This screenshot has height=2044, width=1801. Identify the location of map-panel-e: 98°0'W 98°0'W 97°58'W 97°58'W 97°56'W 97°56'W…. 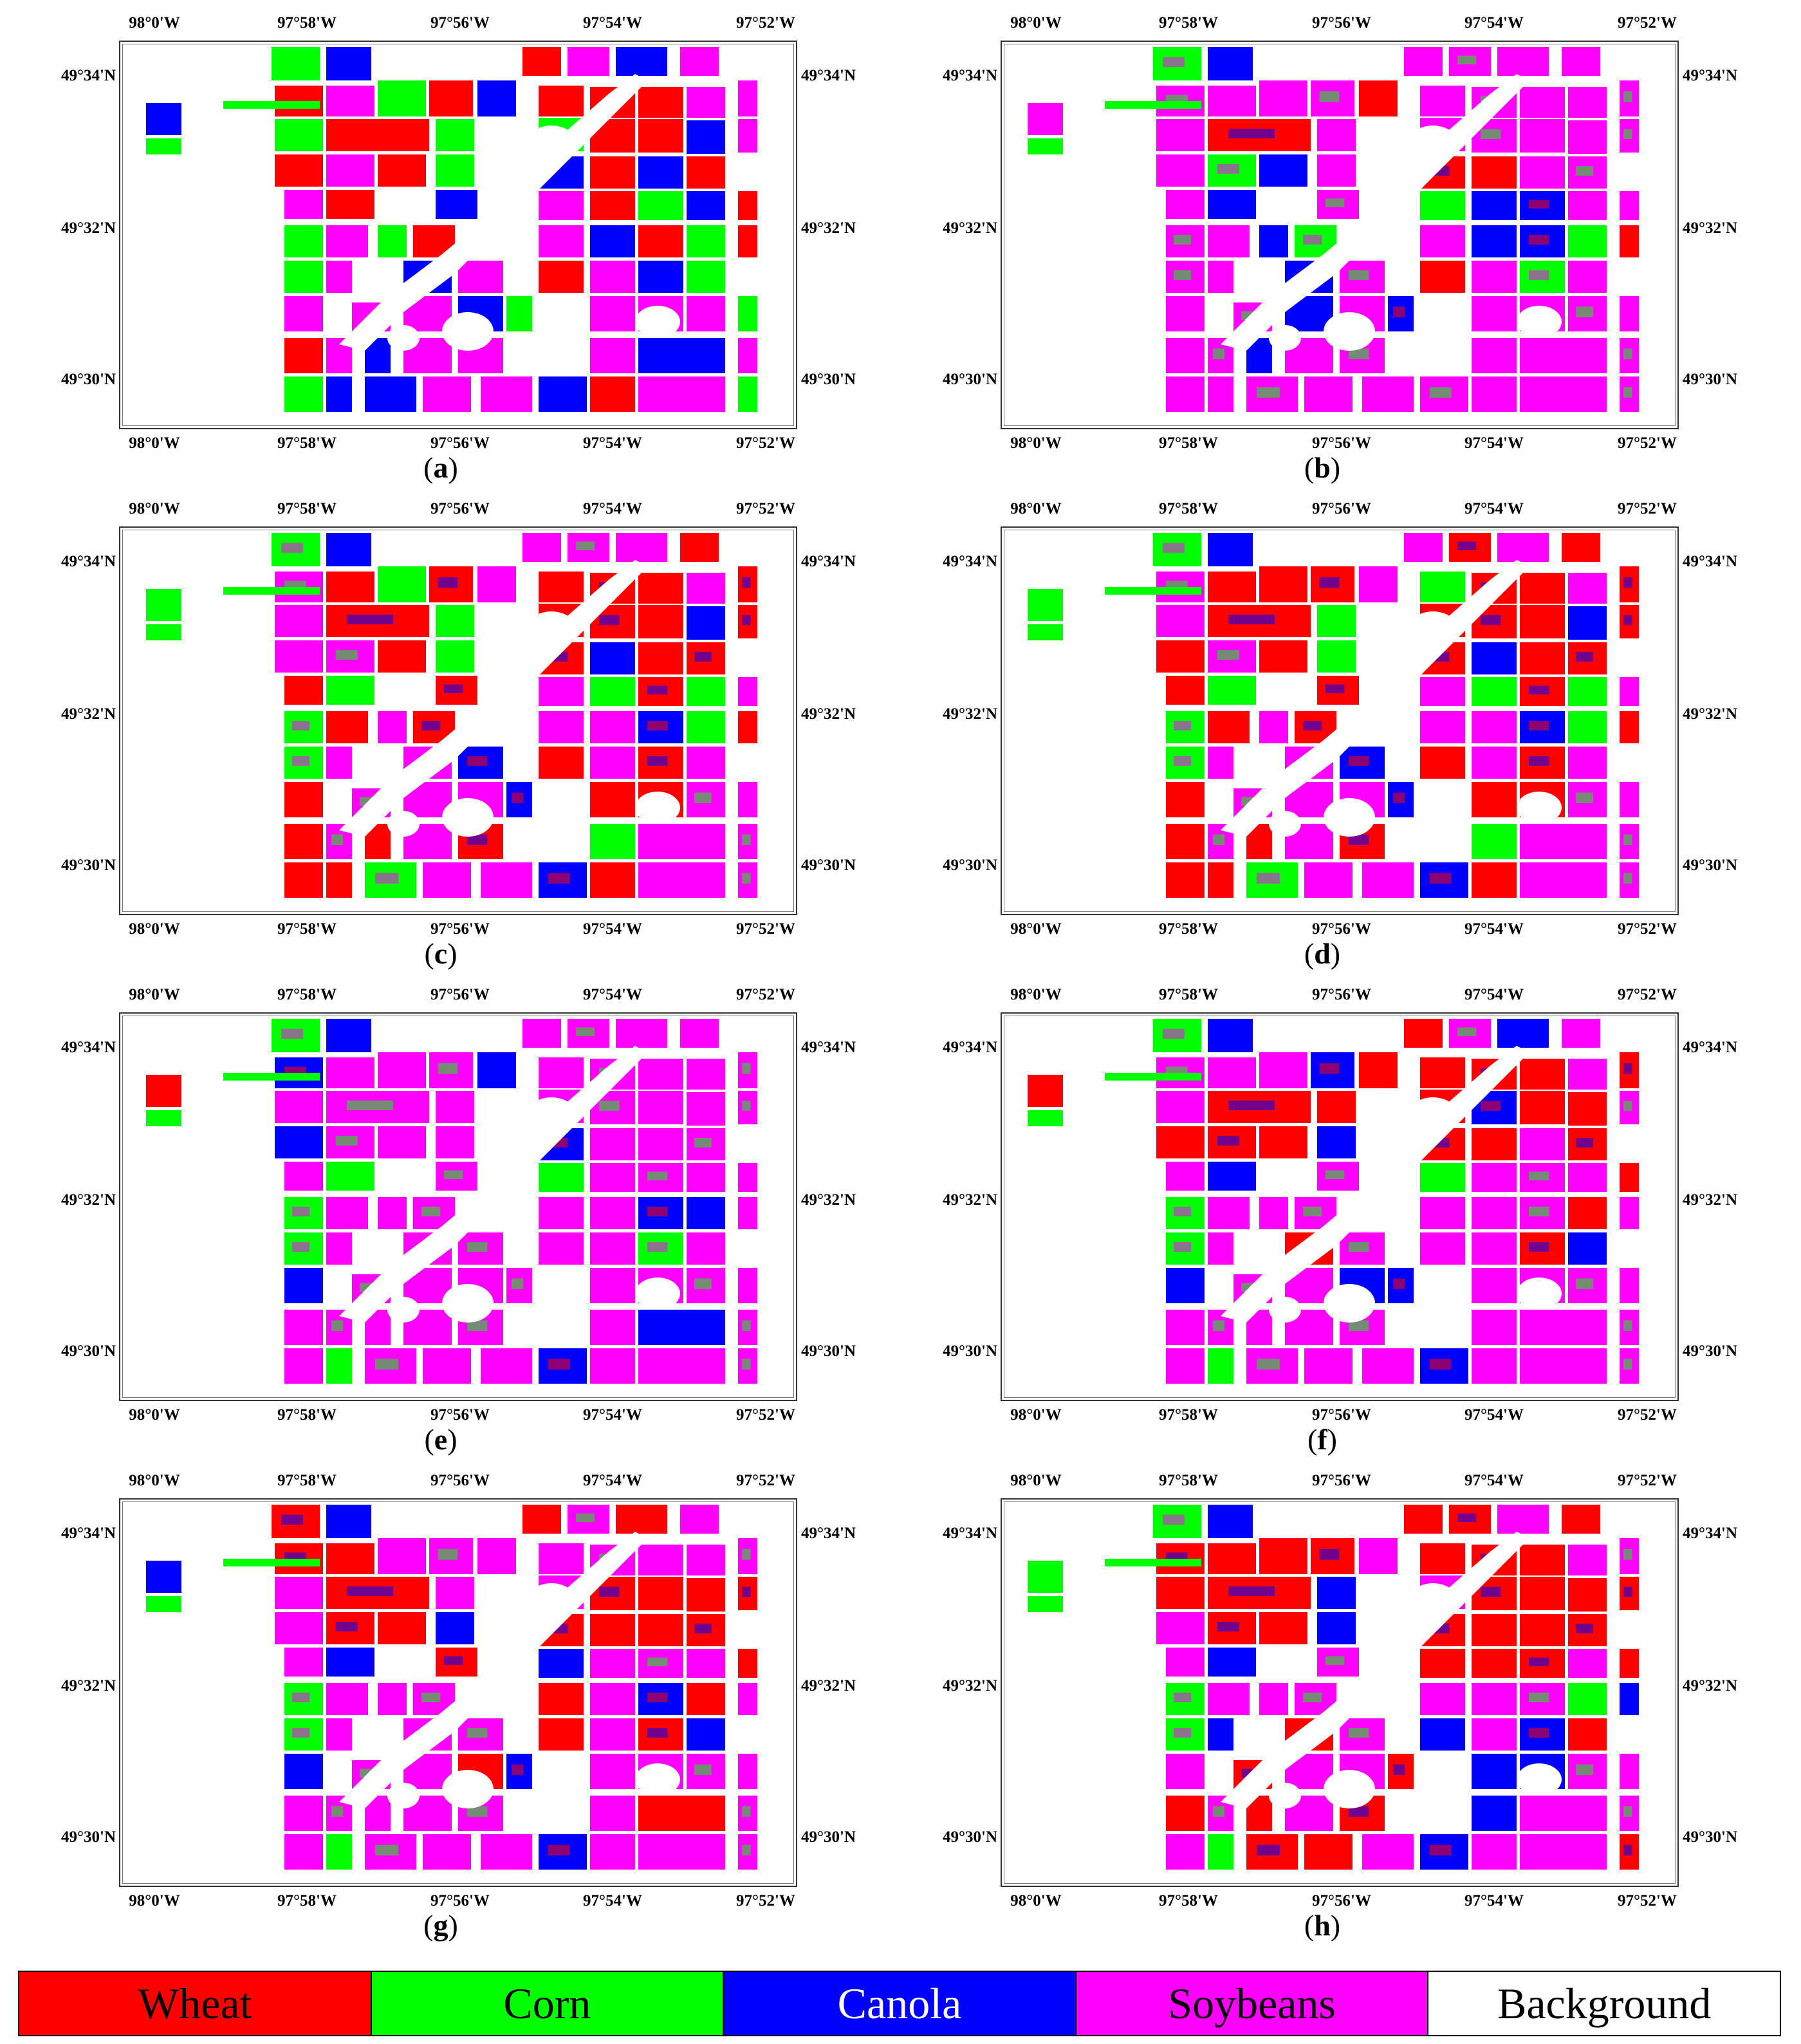
(441, 1215).